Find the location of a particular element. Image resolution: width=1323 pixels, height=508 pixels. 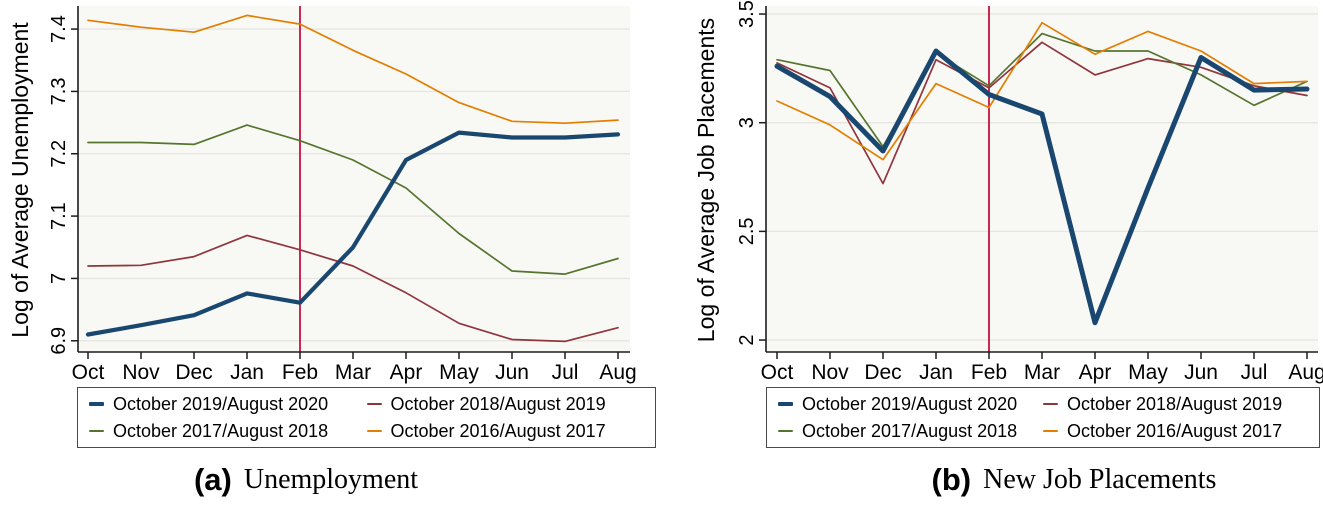

y-tick-label: 2.5 is located at coordinates (747, 231).